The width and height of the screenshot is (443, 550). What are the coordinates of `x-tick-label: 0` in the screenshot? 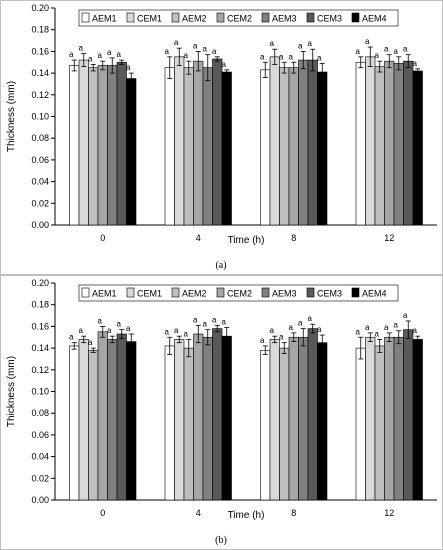 It's located at (102, 238).